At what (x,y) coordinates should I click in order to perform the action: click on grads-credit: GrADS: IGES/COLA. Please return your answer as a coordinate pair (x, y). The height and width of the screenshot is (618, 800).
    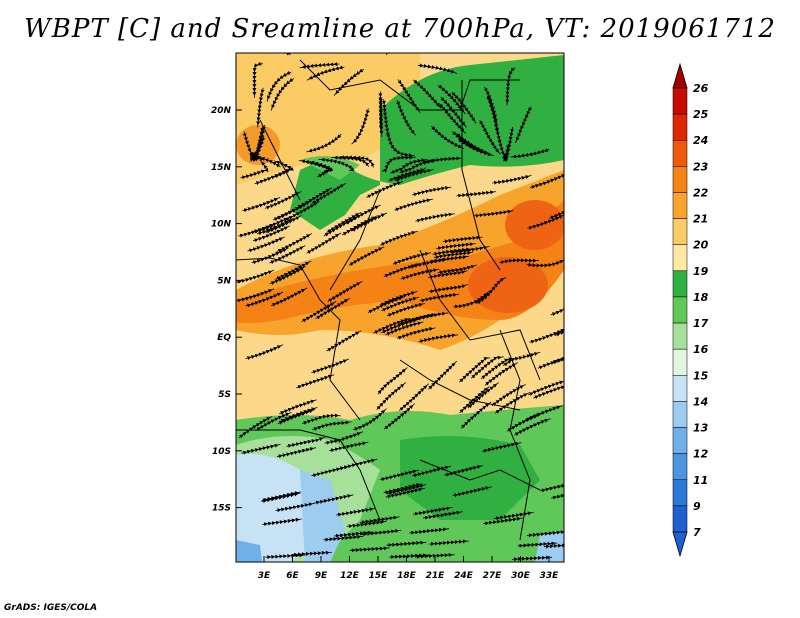
    Looking at the image, I should click on (51, 608).